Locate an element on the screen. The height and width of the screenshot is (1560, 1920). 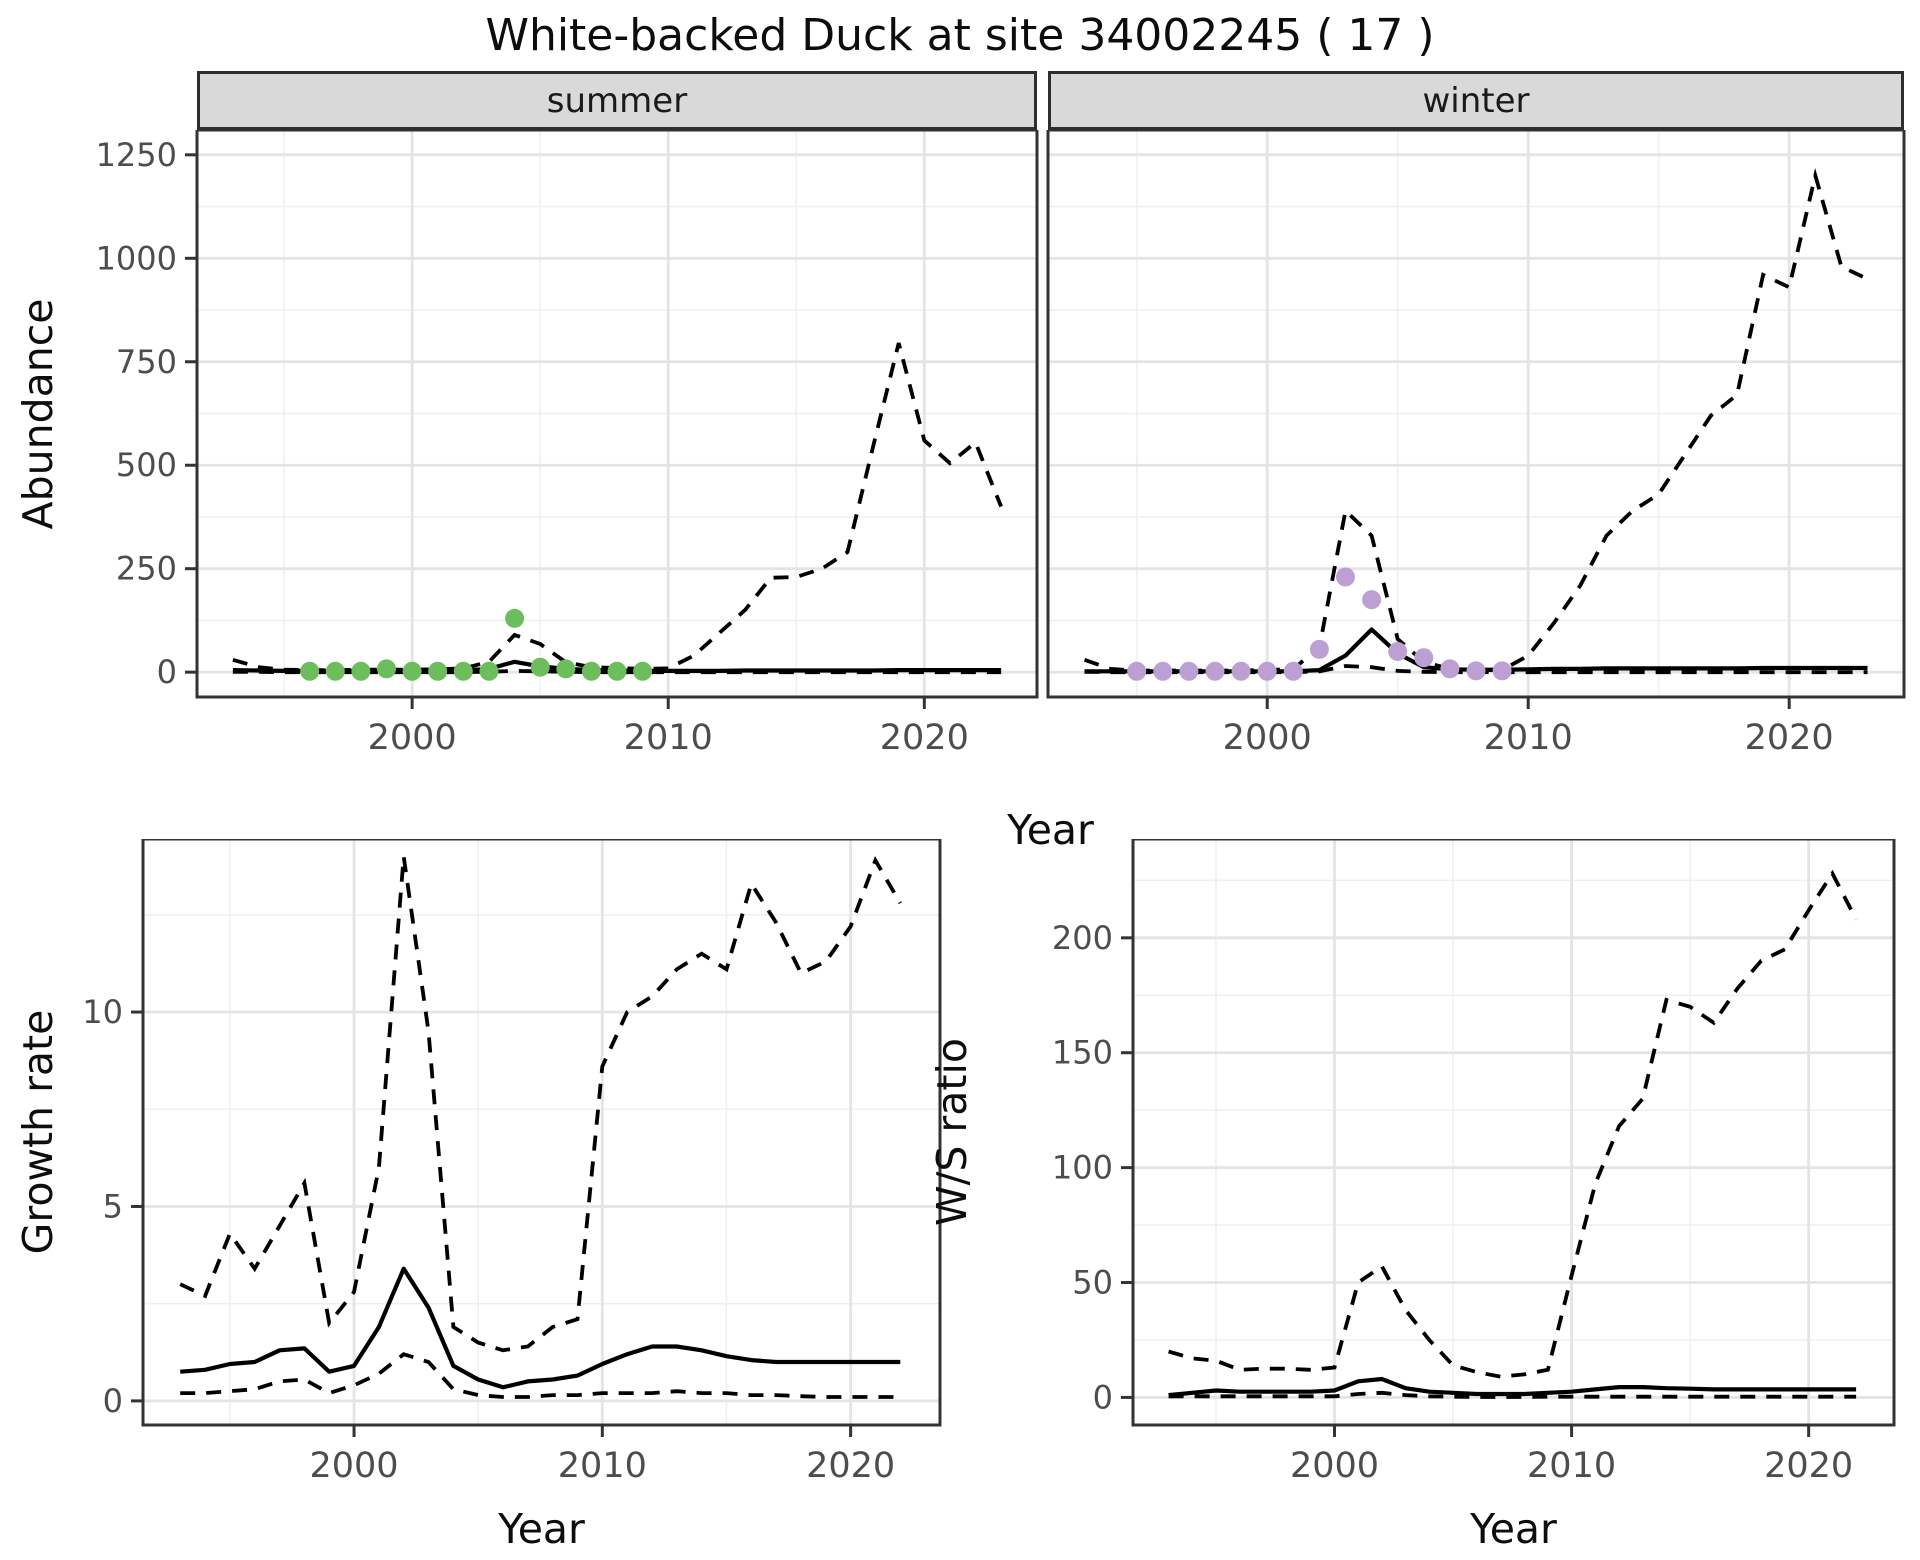
y-tick-label: 50 is located at coordinates (1092, 1283).